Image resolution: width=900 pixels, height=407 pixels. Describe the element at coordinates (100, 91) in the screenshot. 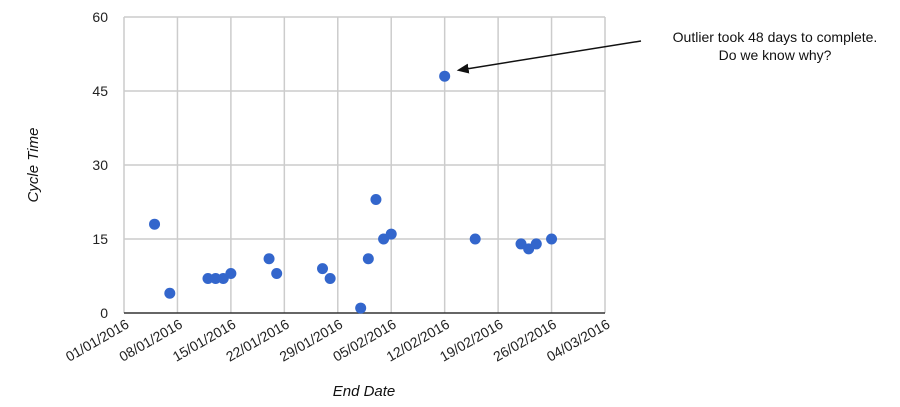

I see `y-tick-label: 45` at that location.